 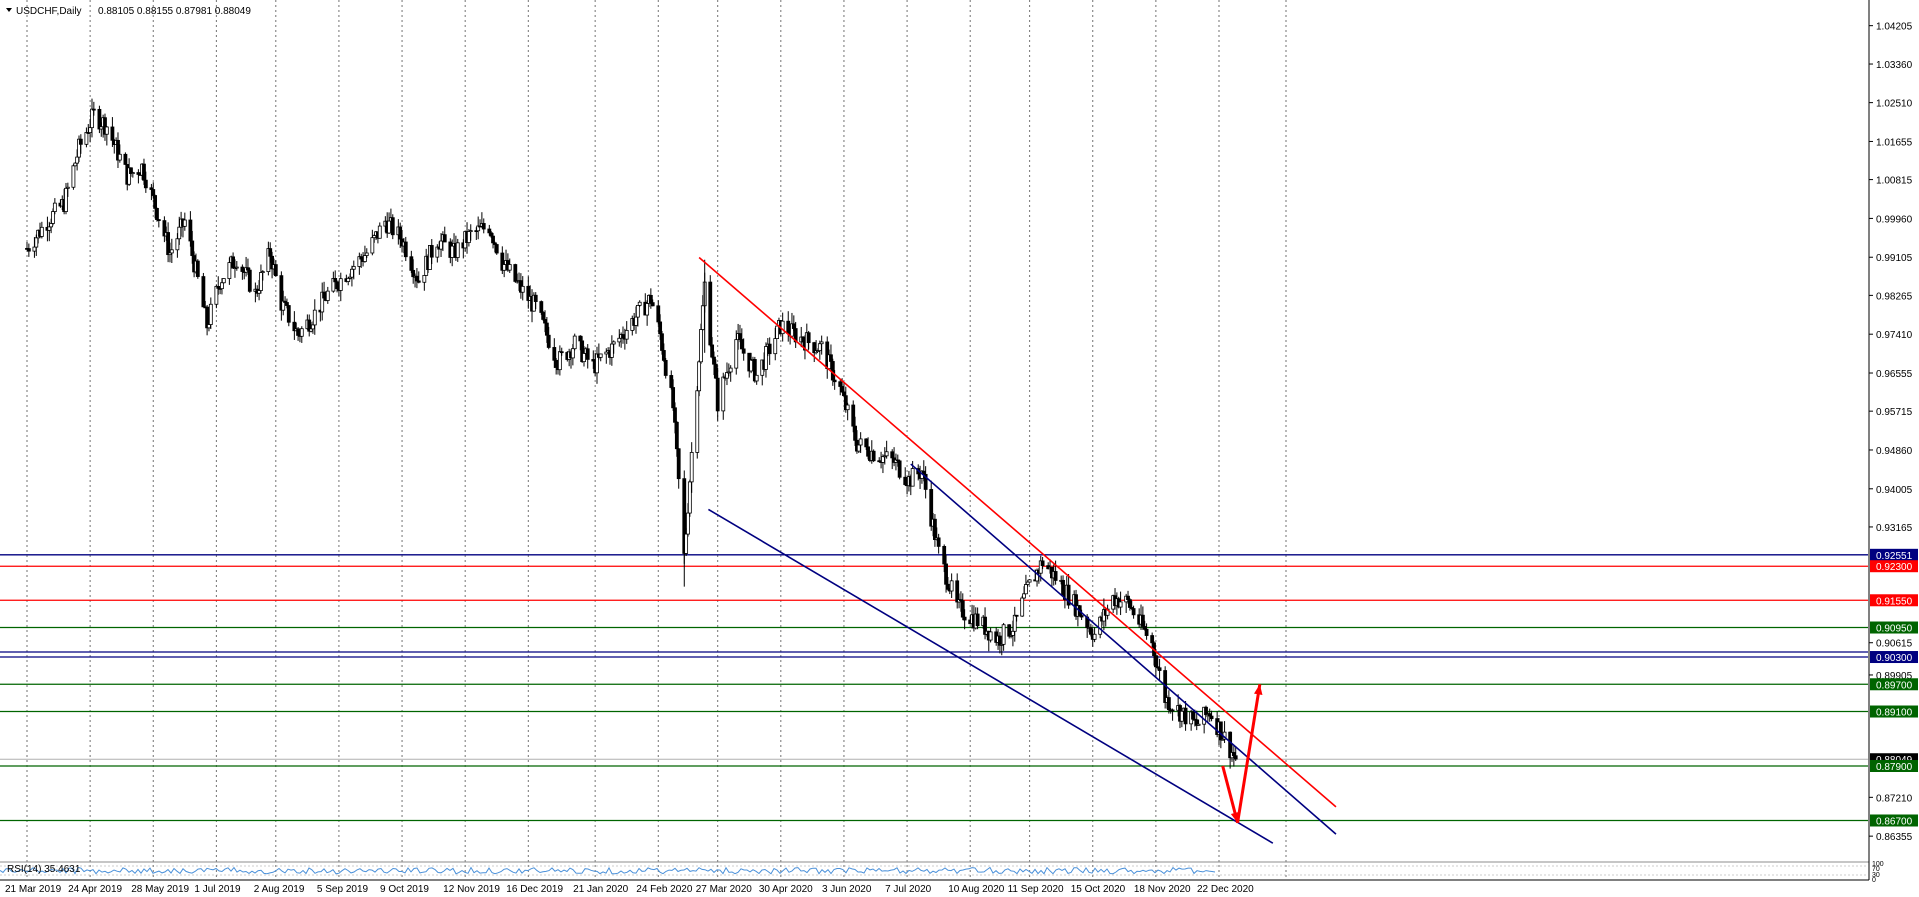 I want to click on arrow-shaft, so click(x=1249, y=753).